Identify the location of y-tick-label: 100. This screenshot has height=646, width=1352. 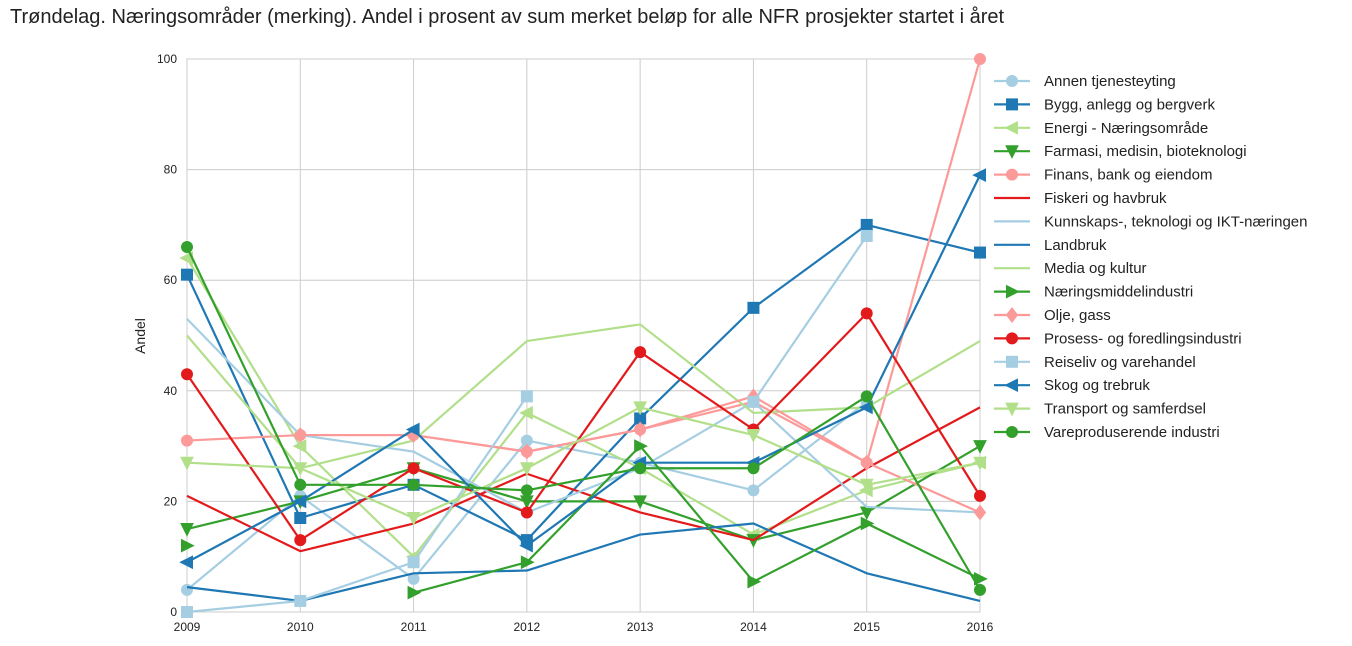
(167, 59).